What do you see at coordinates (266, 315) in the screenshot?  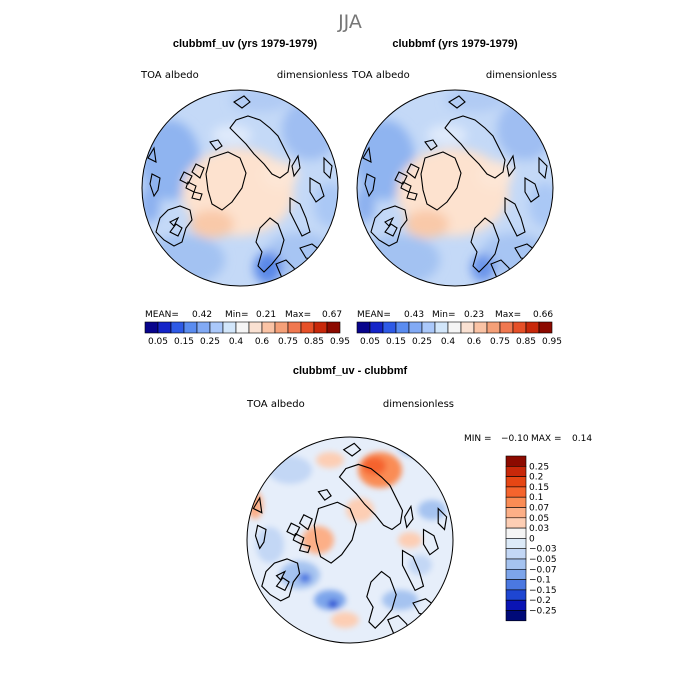 I see `min-value: 0.21` at bounding box center [266, 315].